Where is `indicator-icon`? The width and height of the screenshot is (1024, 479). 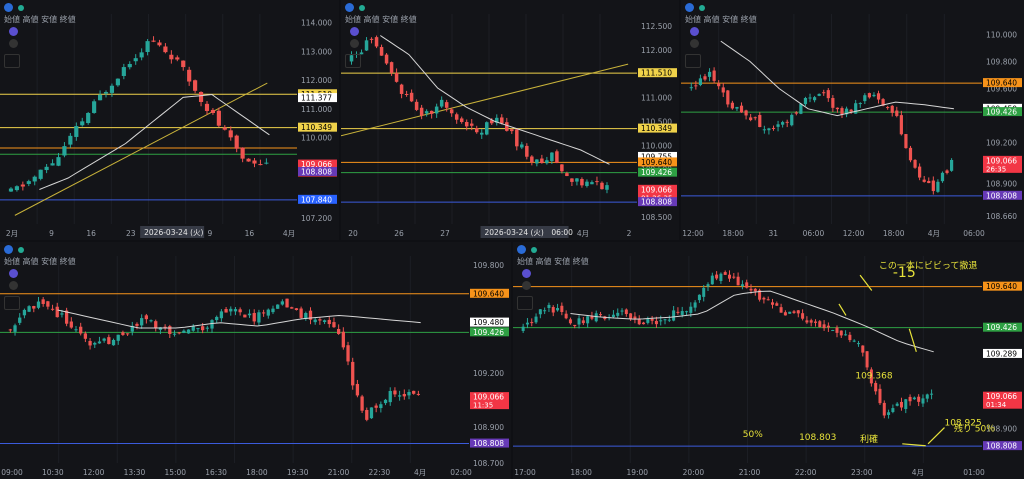 indicator-icon is located at coordinates (526, 273).